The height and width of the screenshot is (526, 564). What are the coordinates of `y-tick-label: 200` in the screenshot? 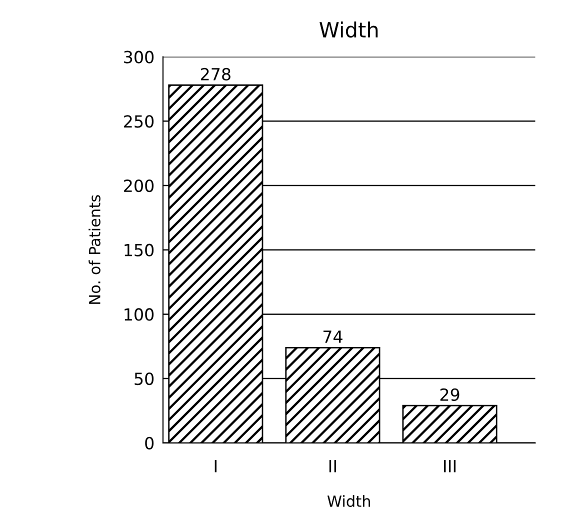 It's located at (139, 185).